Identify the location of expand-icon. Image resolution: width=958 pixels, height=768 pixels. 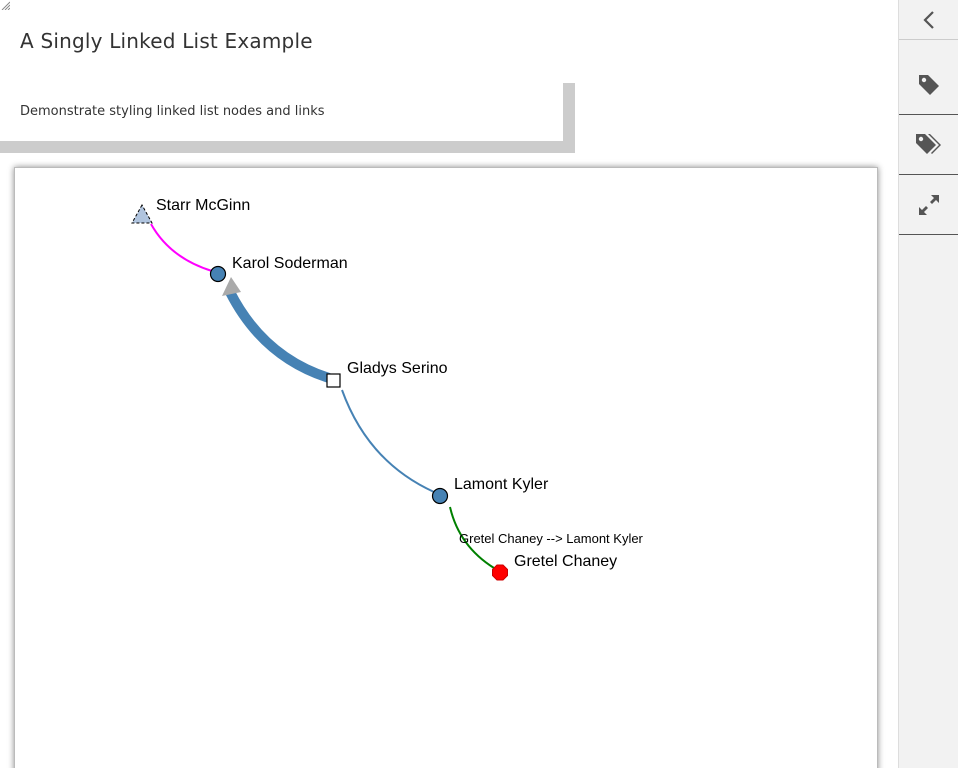
(929, 204).